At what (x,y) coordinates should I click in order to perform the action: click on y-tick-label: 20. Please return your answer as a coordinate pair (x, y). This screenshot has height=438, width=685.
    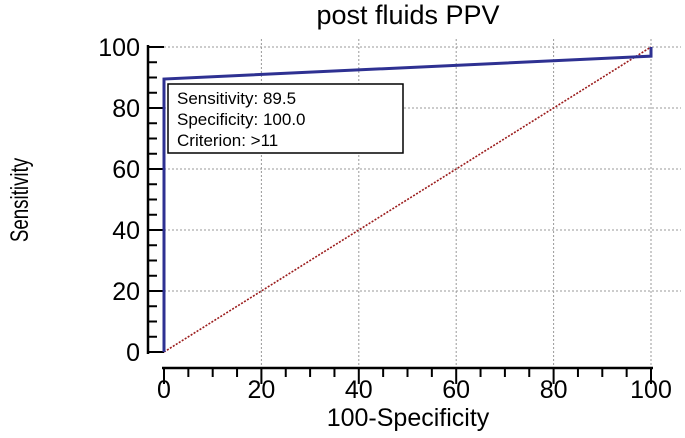
    Looking at the image, I should click on (126, 292).